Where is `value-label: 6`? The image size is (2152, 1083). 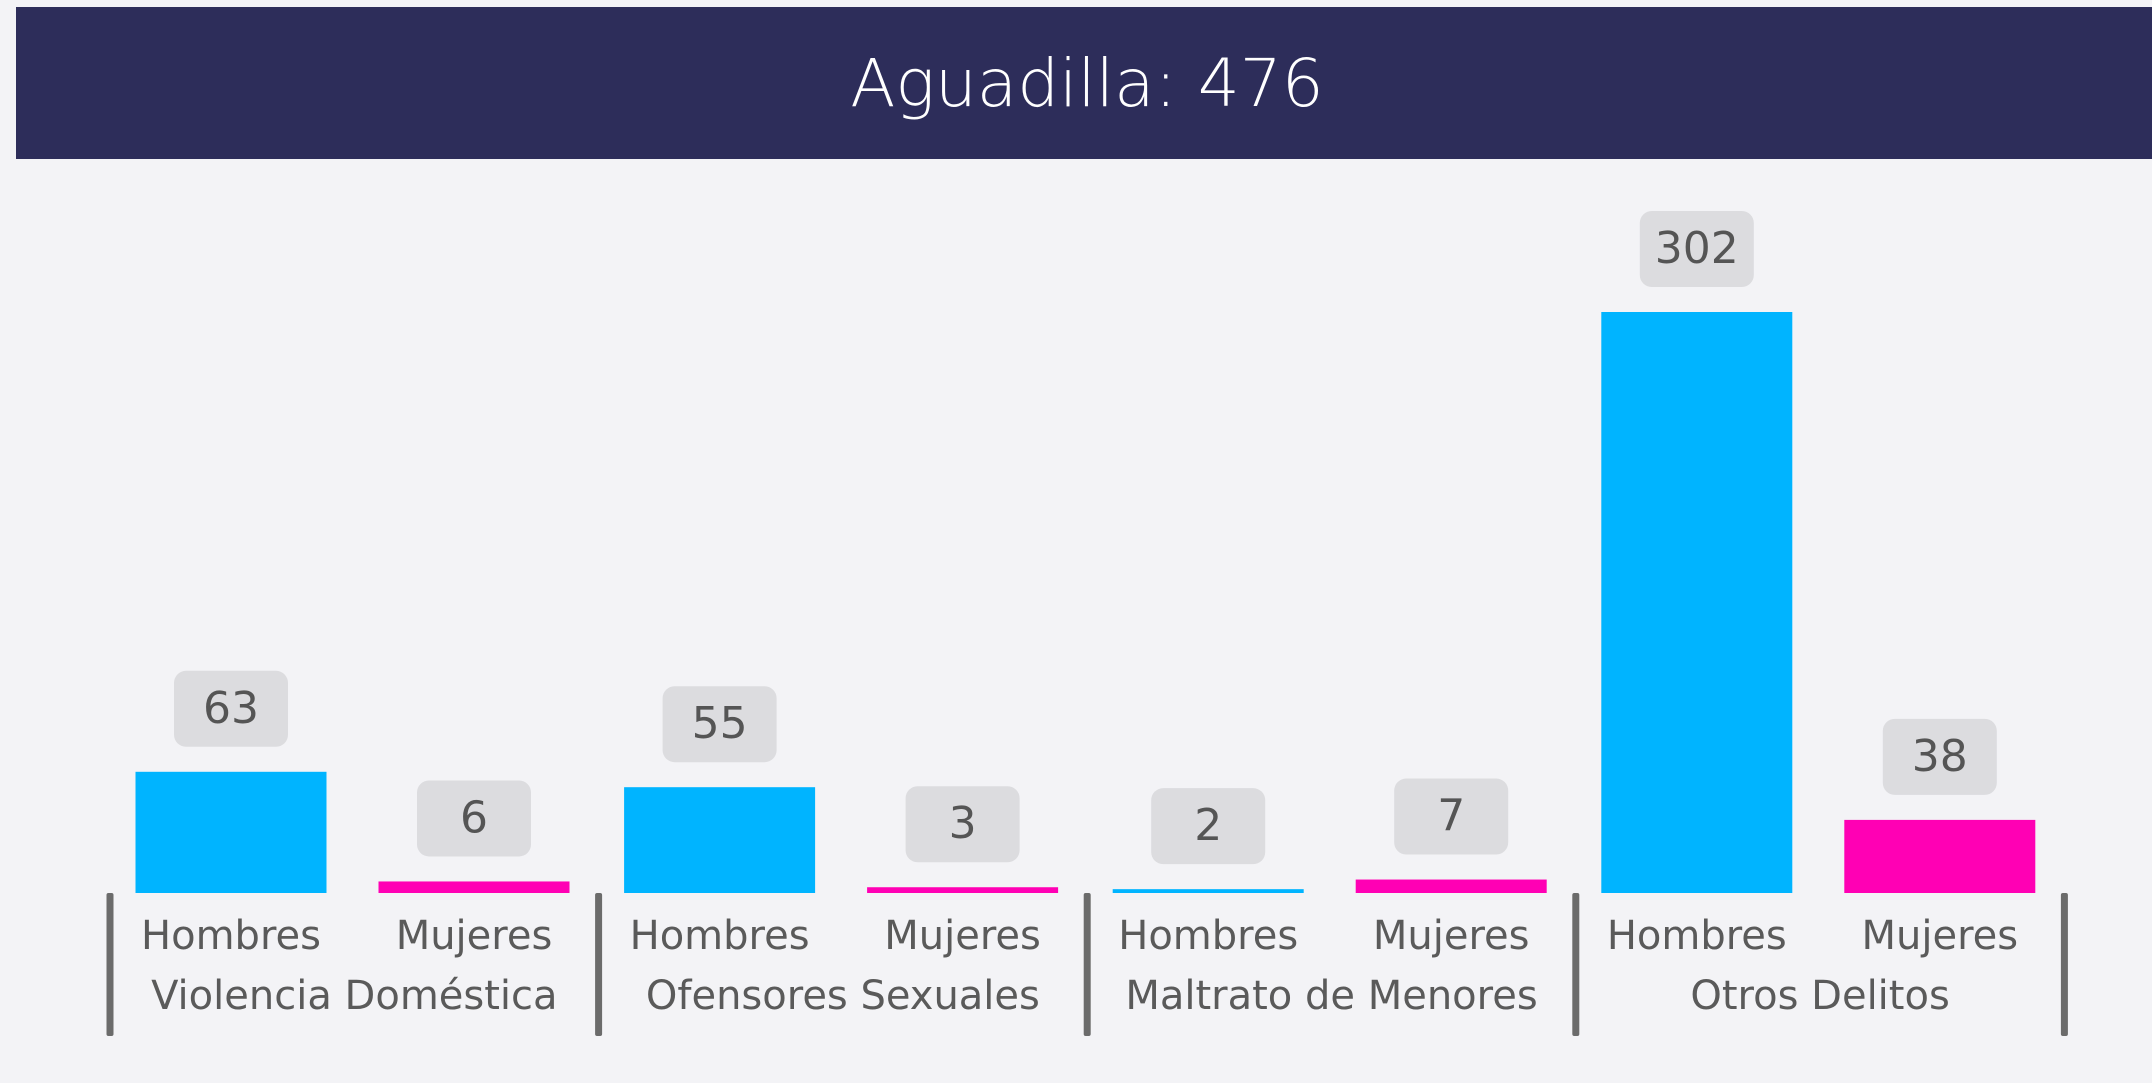 value-label: 6 is located at coordinates (474, 817).